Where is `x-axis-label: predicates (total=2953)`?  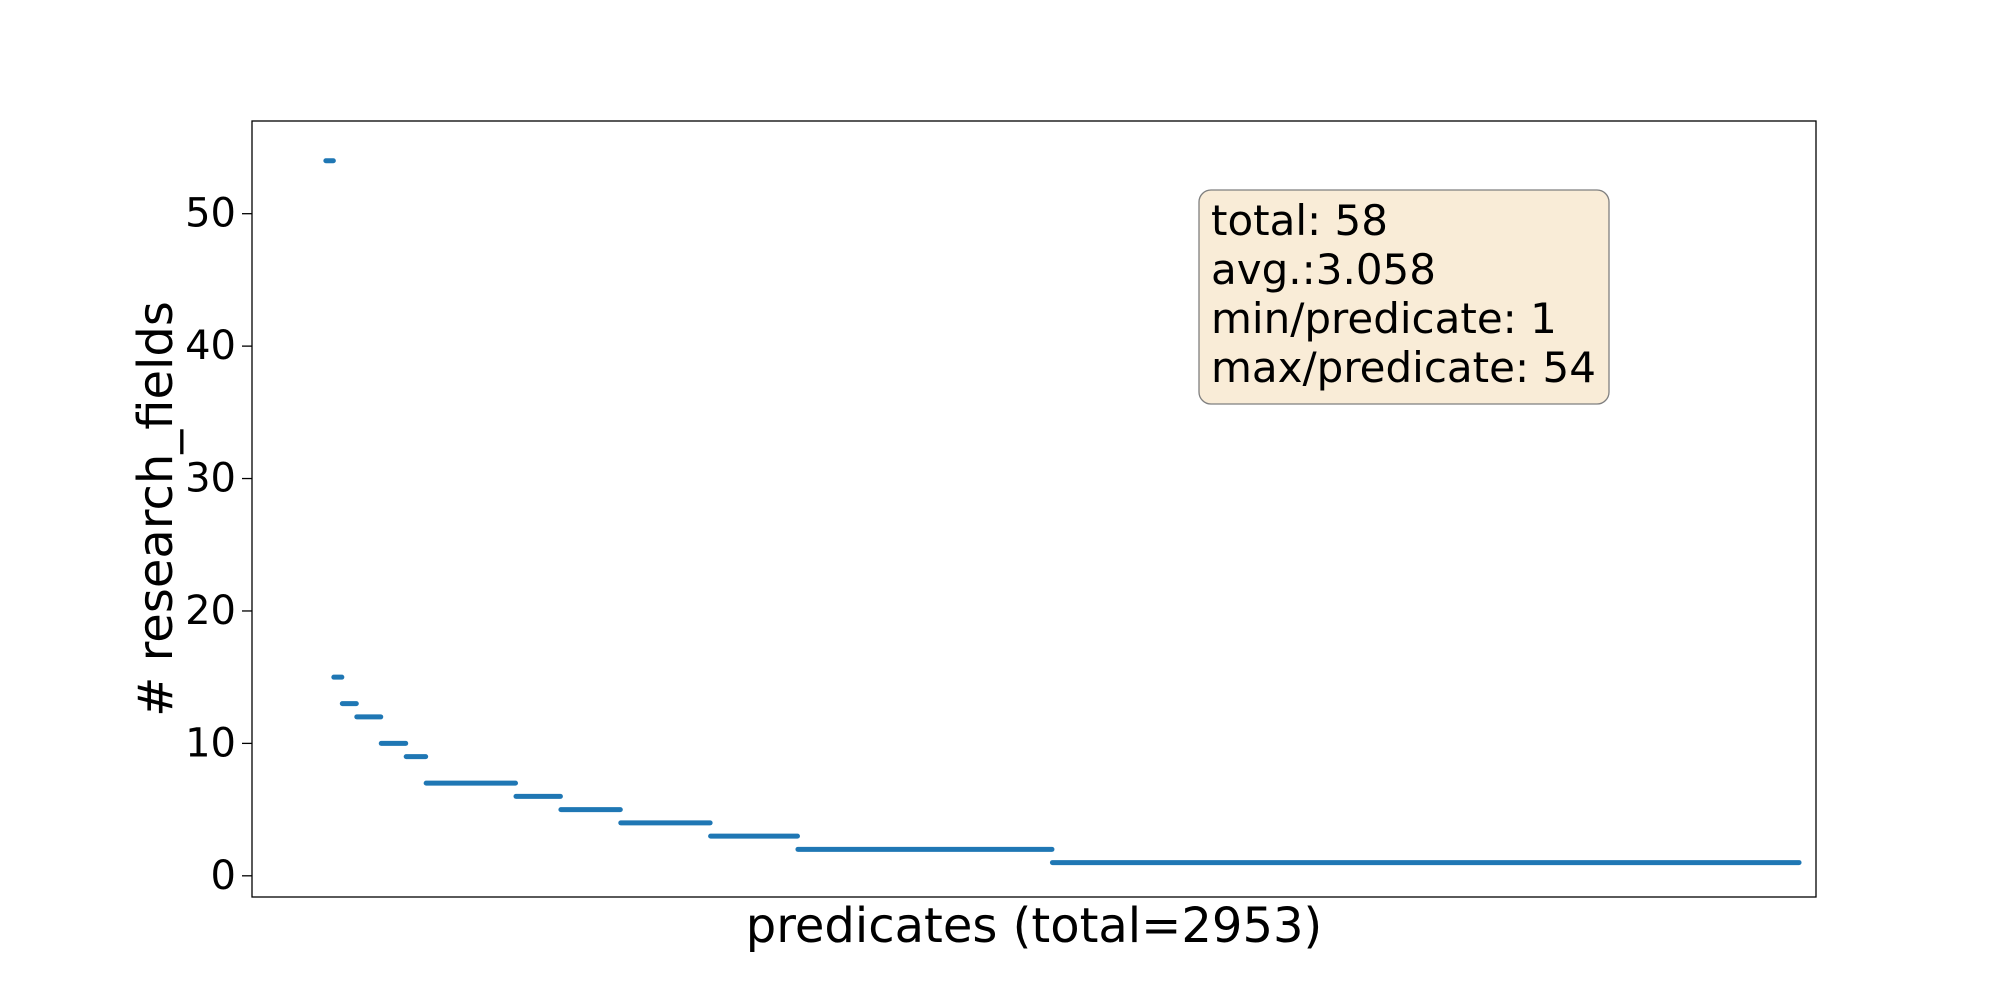 x-axis-label: predicates (total=2953) is located at coordinates (1034, 926).